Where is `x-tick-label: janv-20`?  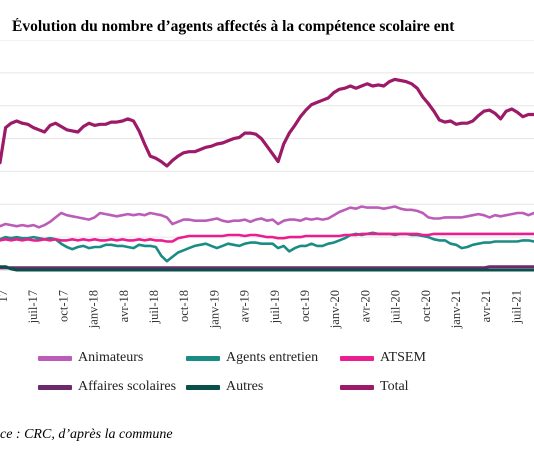 x-tick-label: janv-20 is located at coordinates (335, 309).